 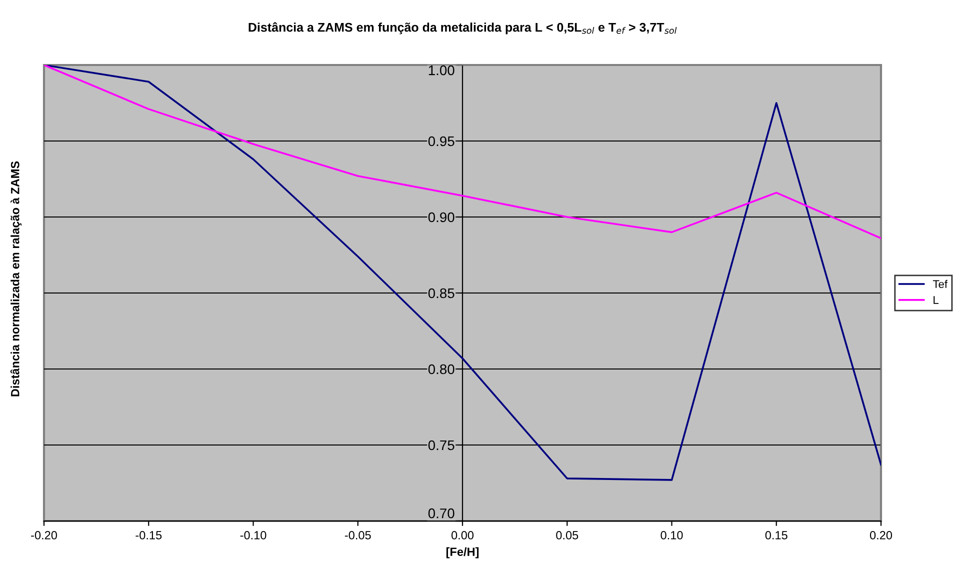 What do you see at coordinates (441, 293) in the screenshot?
I see `y-tick-label: 0.85` at bounding box center [441, 293].